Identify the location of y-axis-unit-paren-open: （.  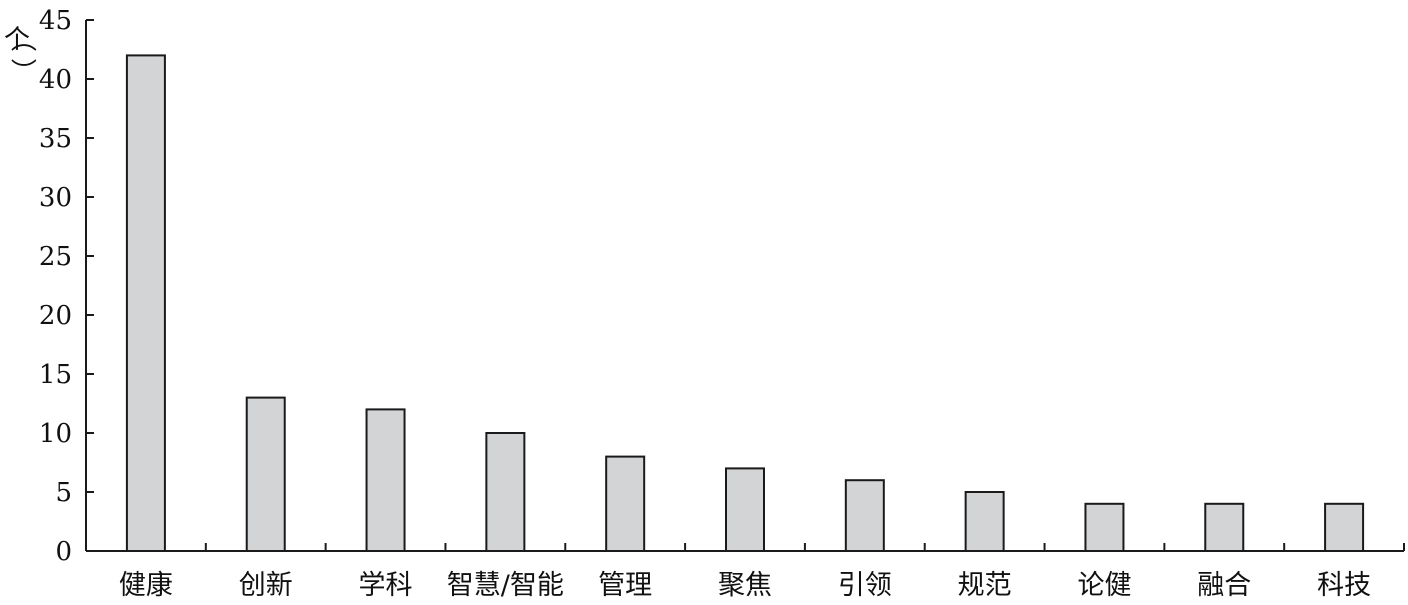
(22, 39).